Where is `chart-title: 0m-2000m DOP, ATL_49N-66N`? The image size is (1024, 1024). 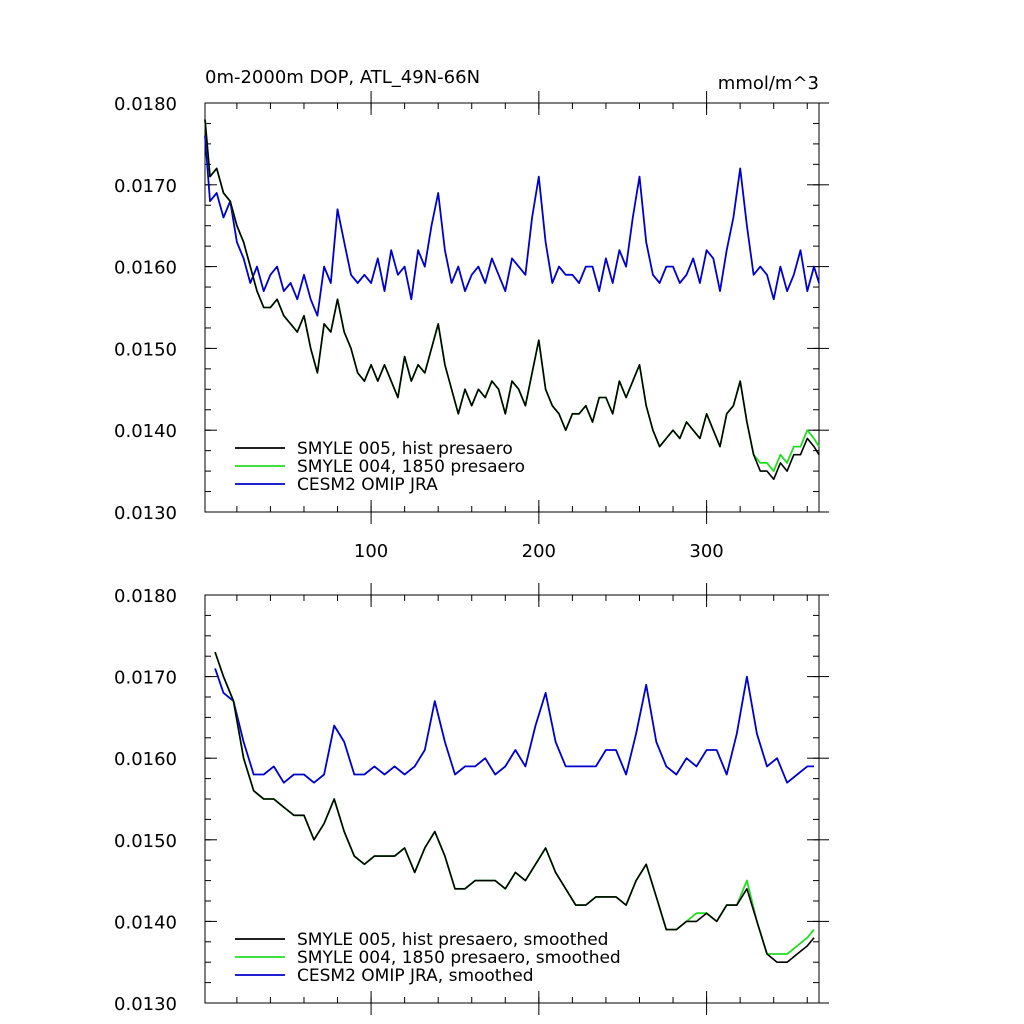 chart-title: 0m-2000m DOP, ATL_49N-66N is located at coordinates (342, 77).